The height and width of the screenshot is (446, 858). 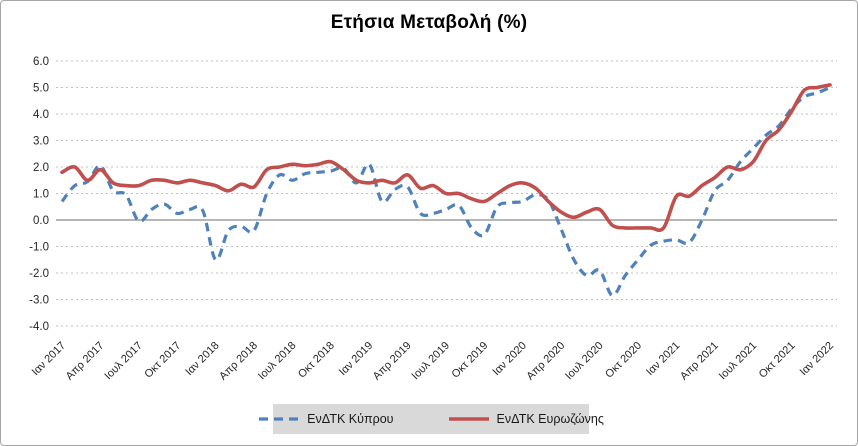 I want to click on x-tick-label: Απρ 2019, so click(x=392, y=361).